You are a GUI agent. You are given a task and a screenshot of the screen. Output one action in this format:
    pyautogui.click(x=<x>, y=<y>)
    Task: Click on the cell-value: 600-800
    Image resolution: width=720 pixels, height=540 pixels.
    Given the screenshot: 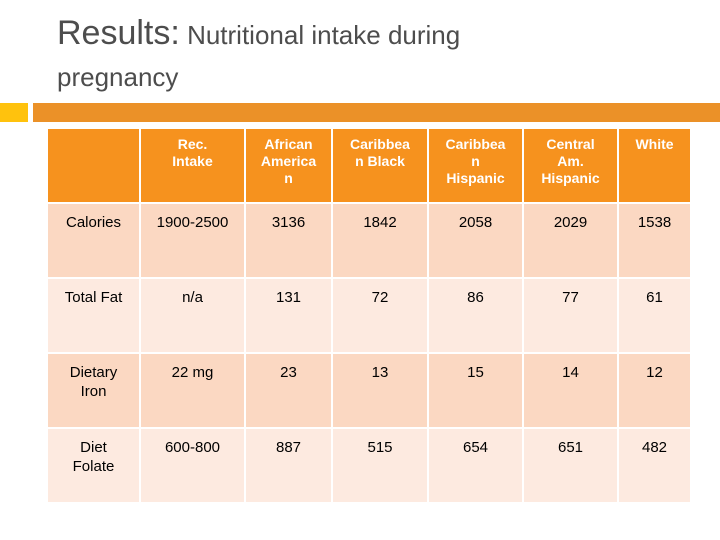 What is the action you would take?
    pyautogui.click(x=192, y=465)
    